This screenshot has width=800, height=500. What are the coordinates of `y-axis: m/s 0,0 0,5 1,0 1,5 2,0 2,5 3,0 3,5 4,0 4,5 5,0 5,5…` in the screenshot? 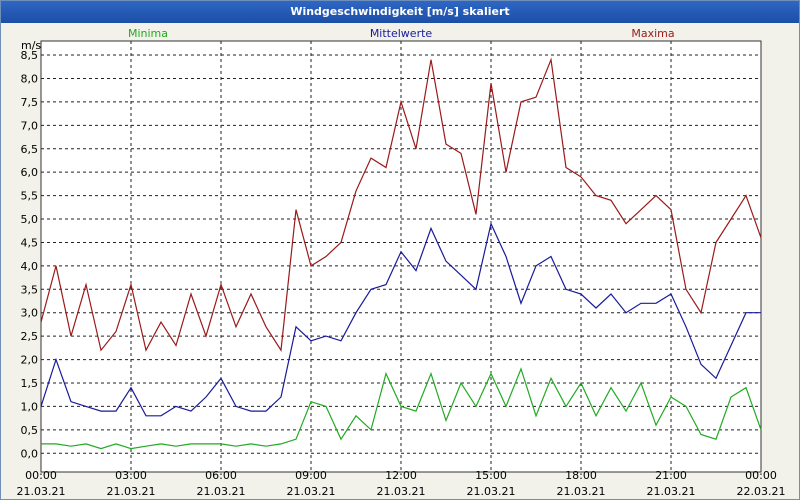 It's located at (31, 249).